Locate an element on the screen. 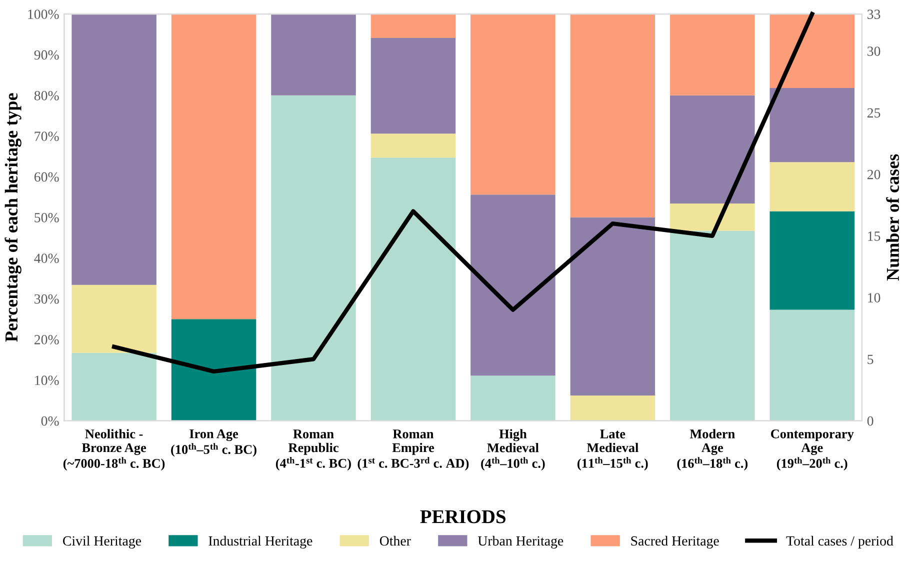 The height and width of the screenshot is (561, 917). legend-label: Industrial Heritage is located at coordinates (260, 542).